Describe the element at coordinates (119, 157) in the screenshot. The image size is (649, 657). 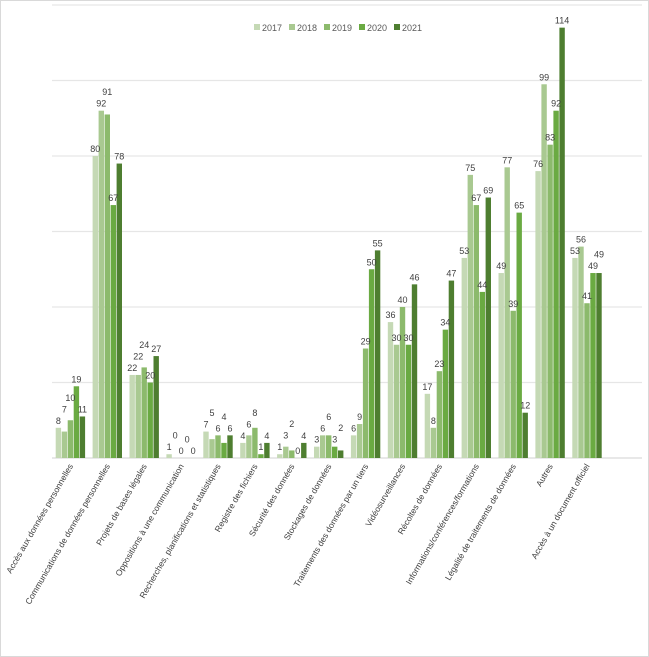
I see `data-label: 78` at that location.